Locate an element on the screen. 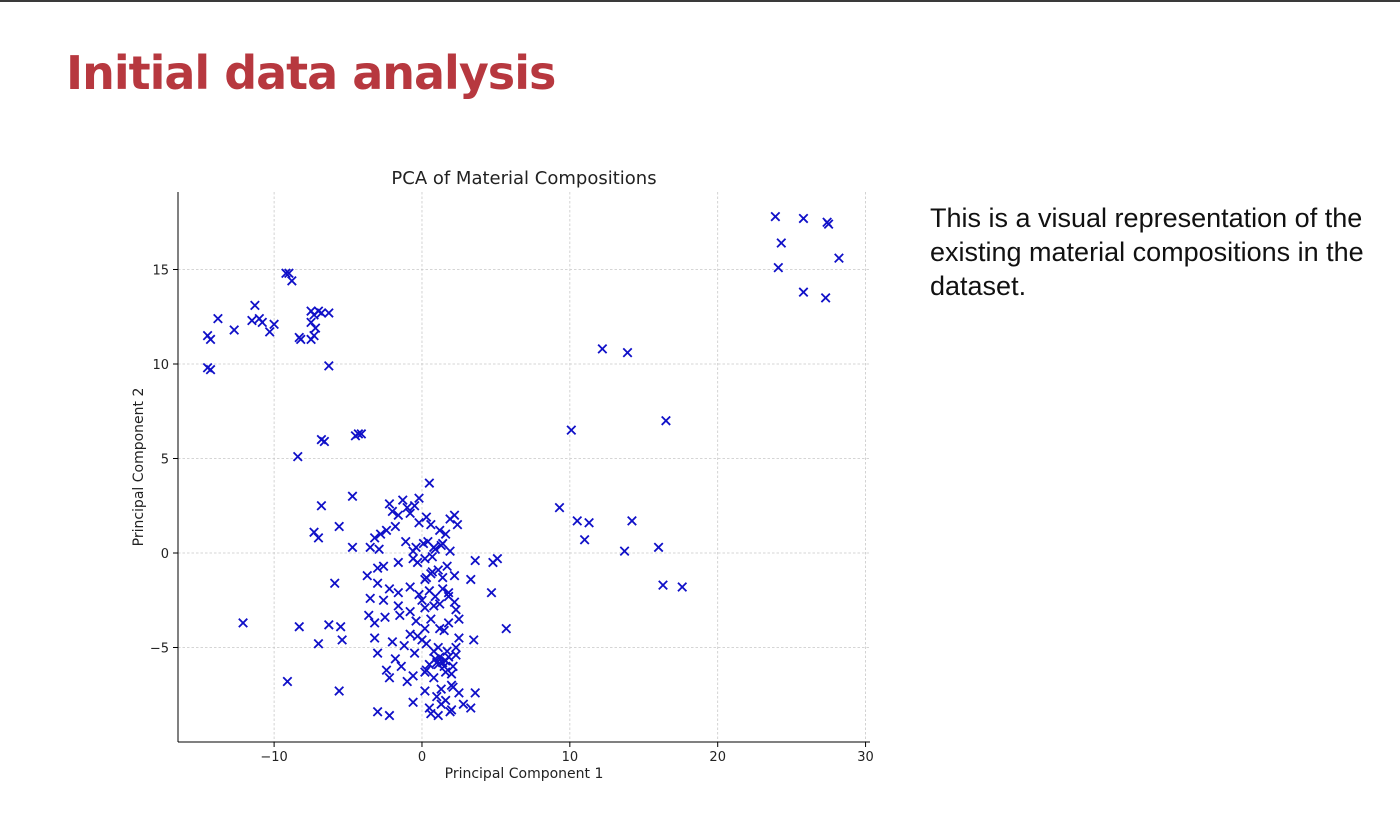 This screenshot has height=818, width=1400. x-tick-label: 10 is located at coordinates (570, 757).